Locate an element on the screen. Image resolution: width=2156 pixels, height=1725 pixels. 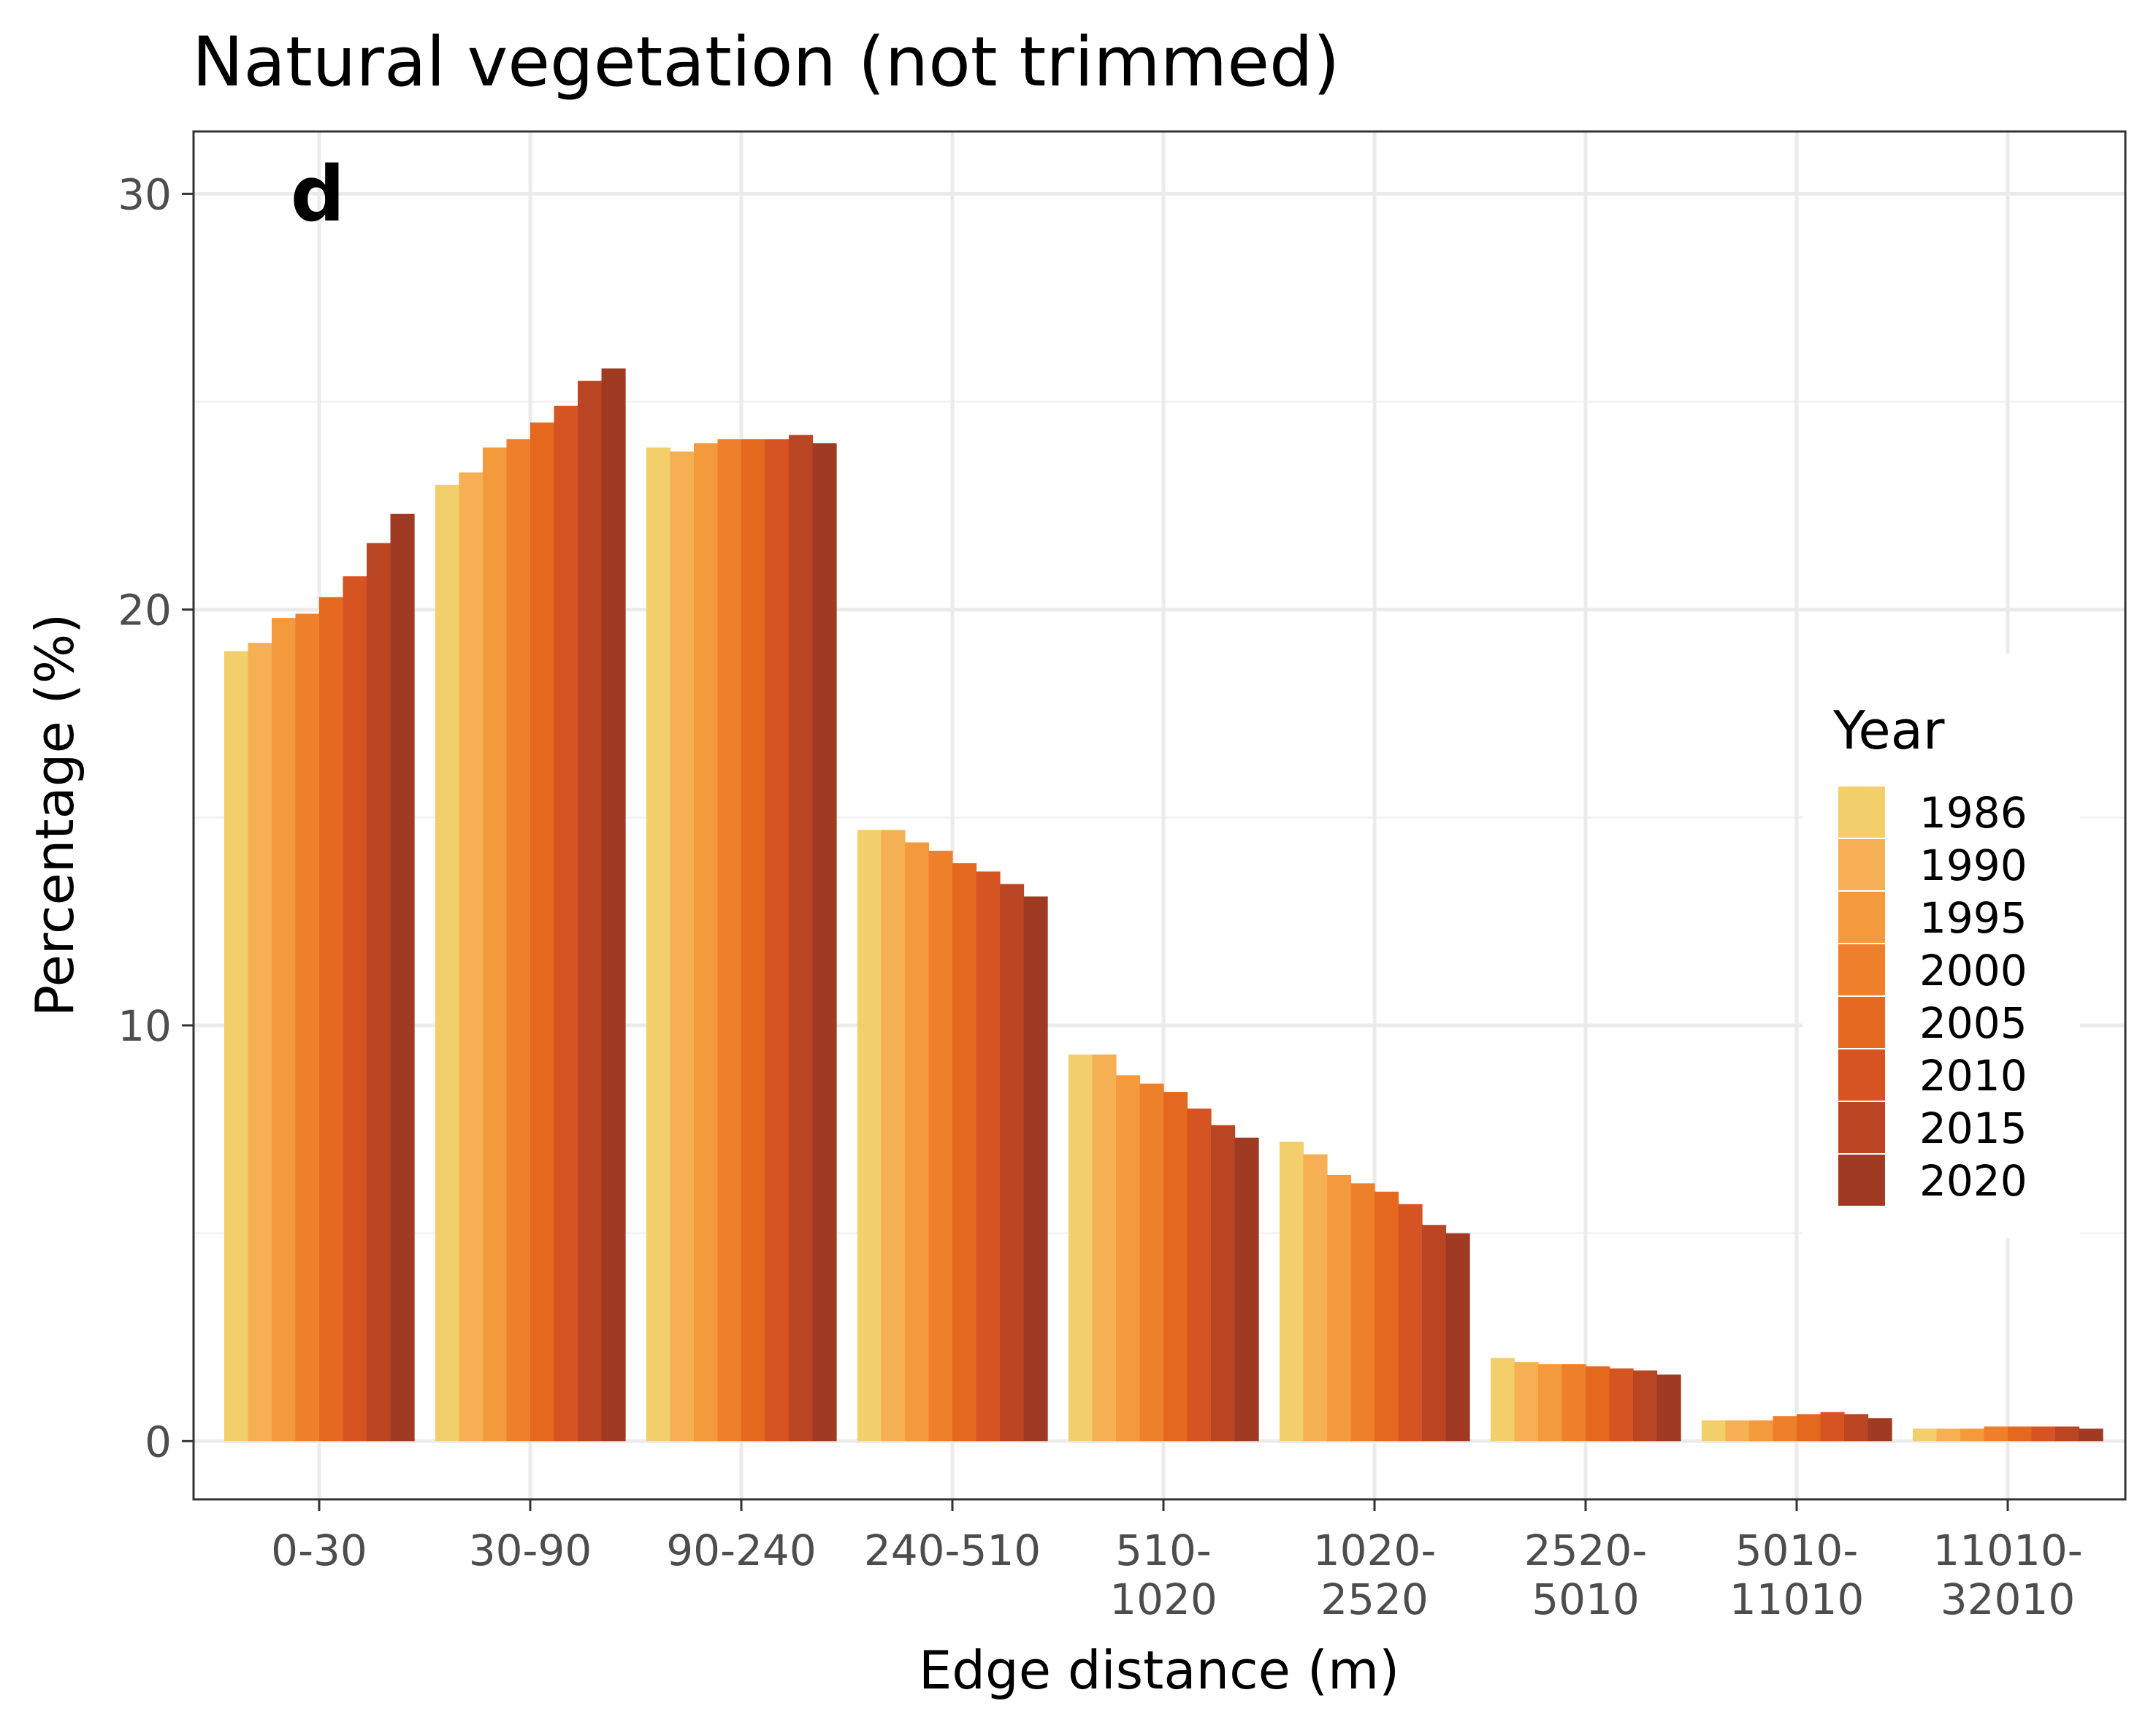
x-tick-label: 0-30 is located at coordinates (319, 1550).